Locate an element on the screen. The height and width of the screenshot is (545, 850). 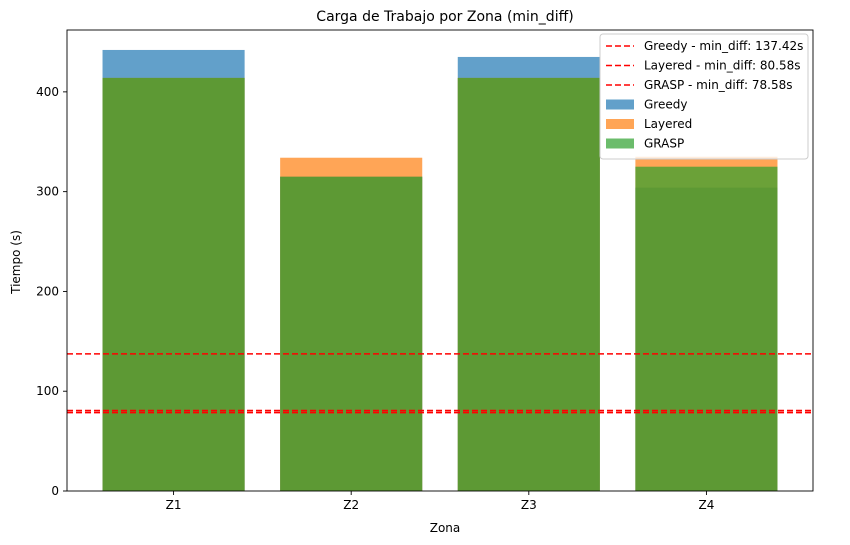
legend-label-greedy: Greedy is located at coordinates (665, 105).